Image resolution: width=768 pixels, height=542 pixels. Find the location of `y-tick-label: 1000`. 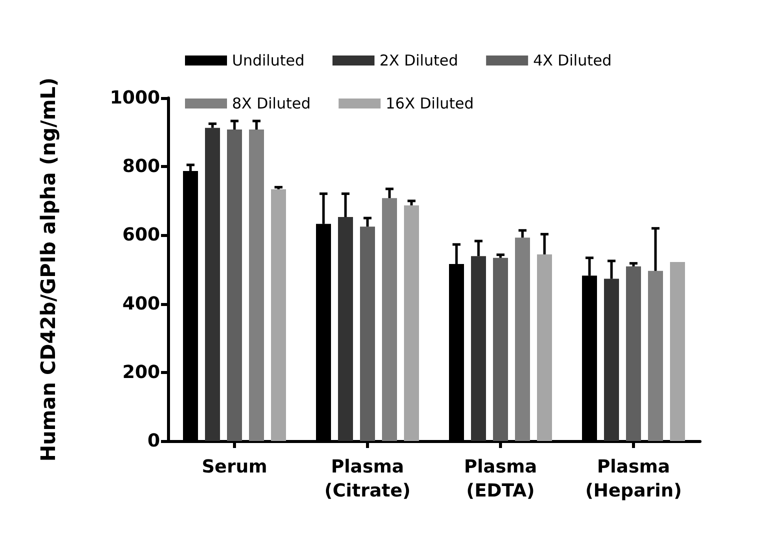

y-tick-label: 1000 is located at coordinates (135, 98).